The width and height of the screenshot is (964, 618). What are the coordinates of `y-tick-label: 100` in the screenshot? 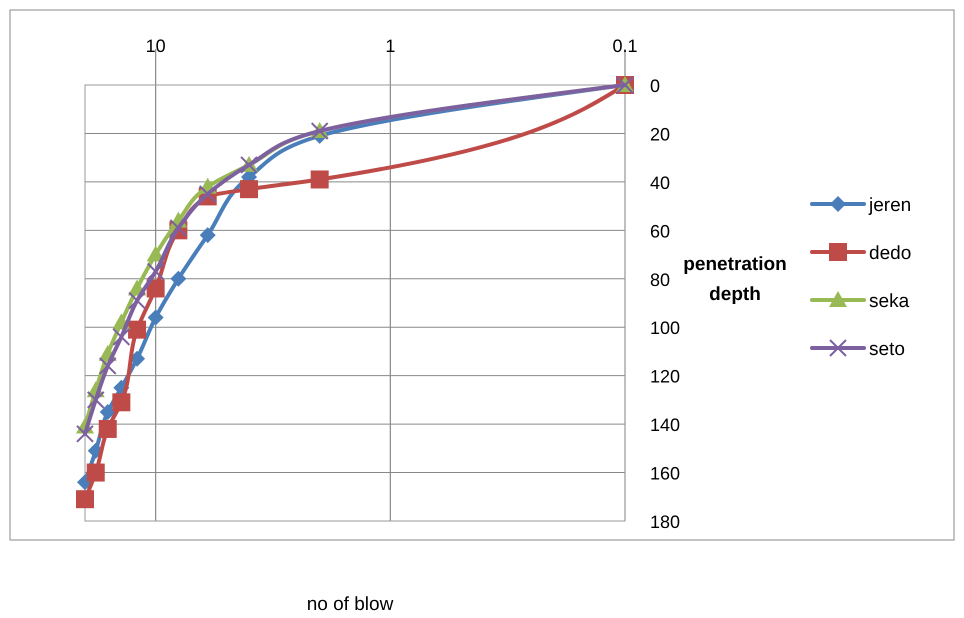 It's located at (665, 328).